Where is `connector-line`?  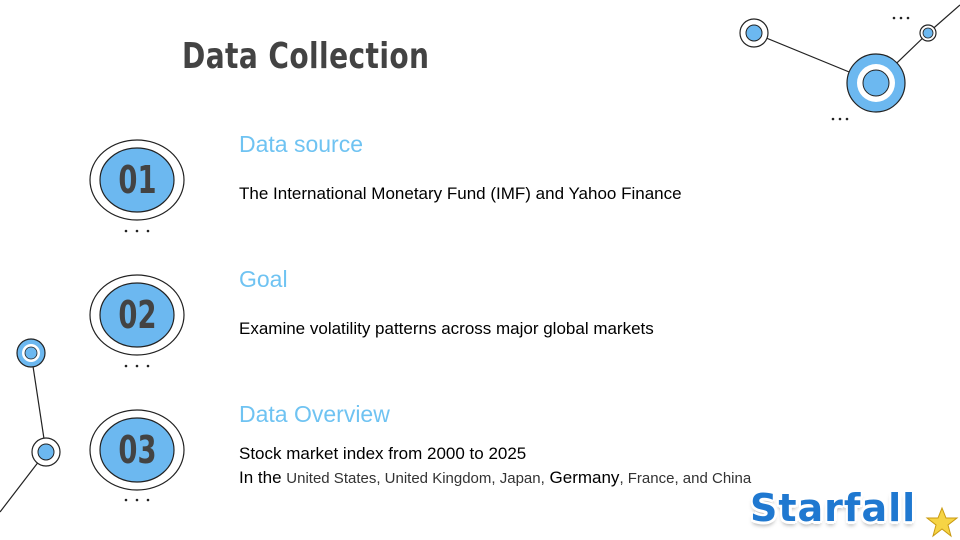
connector-line is located at coordinates (38, 402).